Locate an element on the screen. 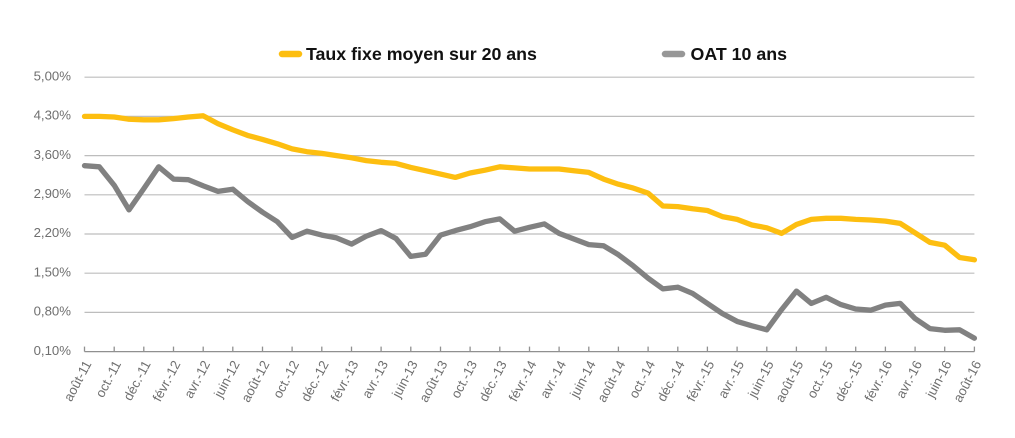 This screenshot has height=438, width=1015. svg-text: Taux fixe moyen sur 20 ans is located at coordinates (421, 54).